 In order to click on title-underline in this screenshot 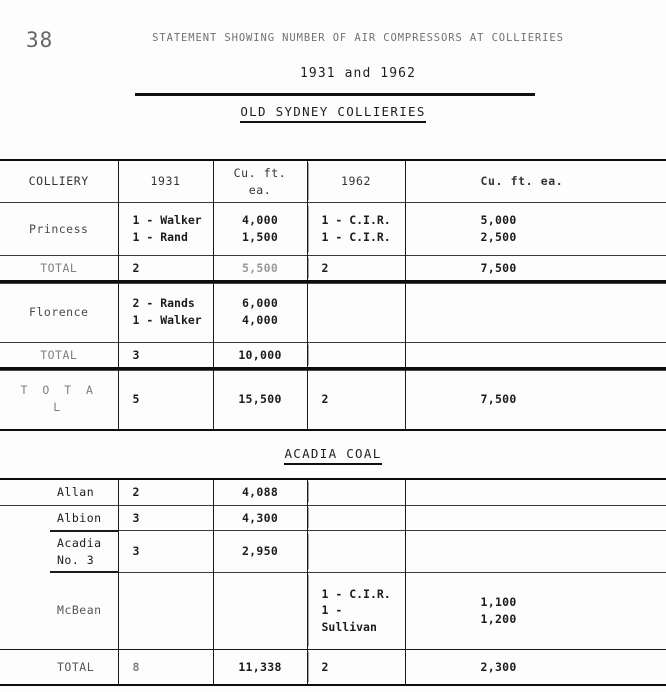, I will do `click(335, 94)`.